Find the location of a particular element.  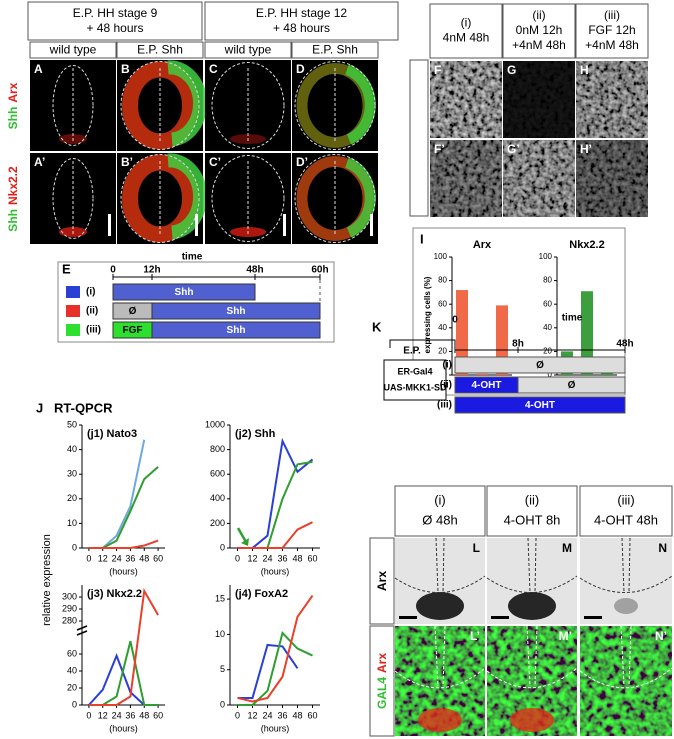

time-tick-label: 0 is located at coordinates (113, 270).